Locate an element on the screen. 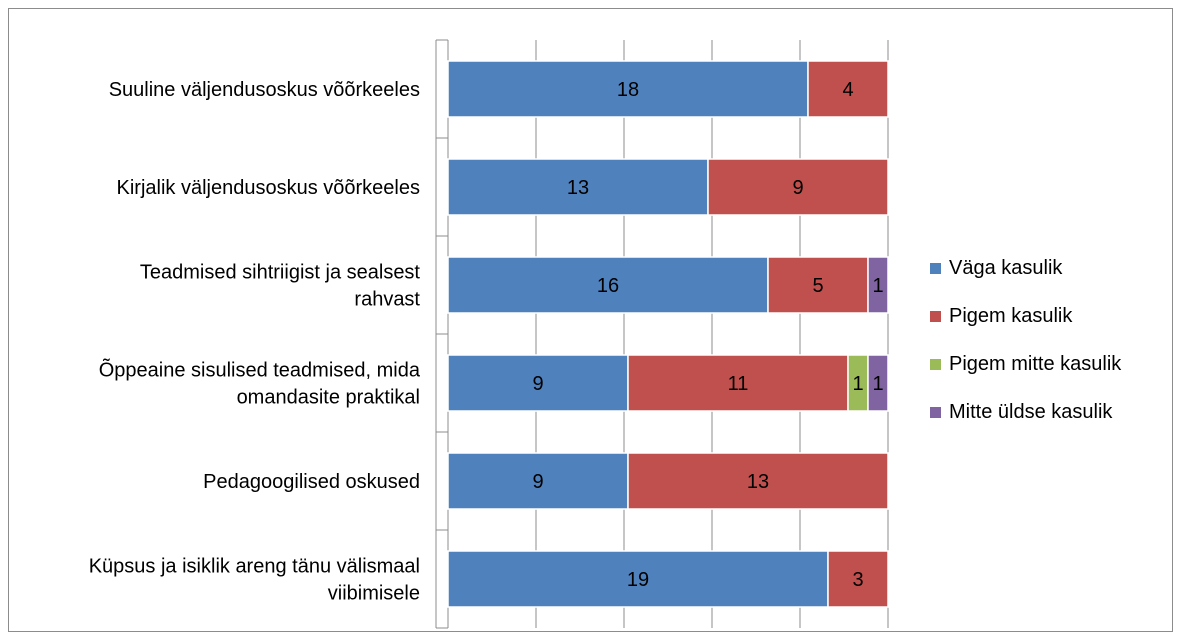 This screenshot has width=1183, height=643. legend-label: Pigem kasulik is located at coordinates (1011, 315).